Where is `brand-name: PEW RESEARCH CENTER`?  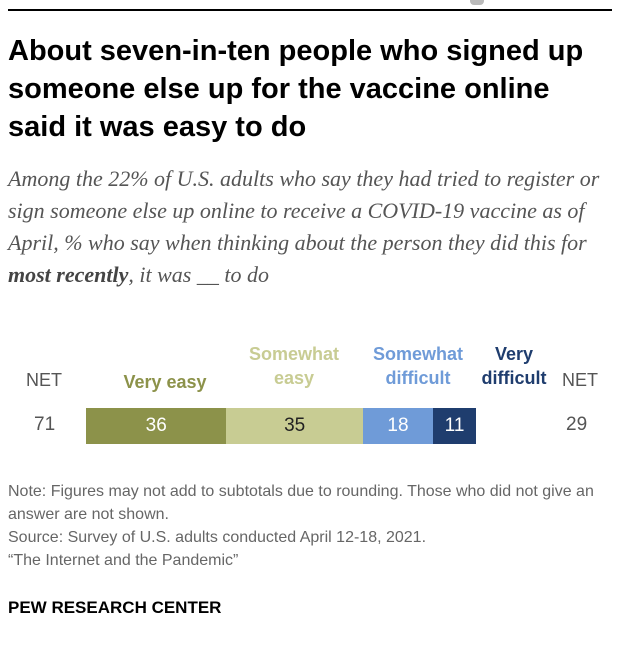 brand-name: PEW RESEARCH CENTER is located at coordinates (115, 607).